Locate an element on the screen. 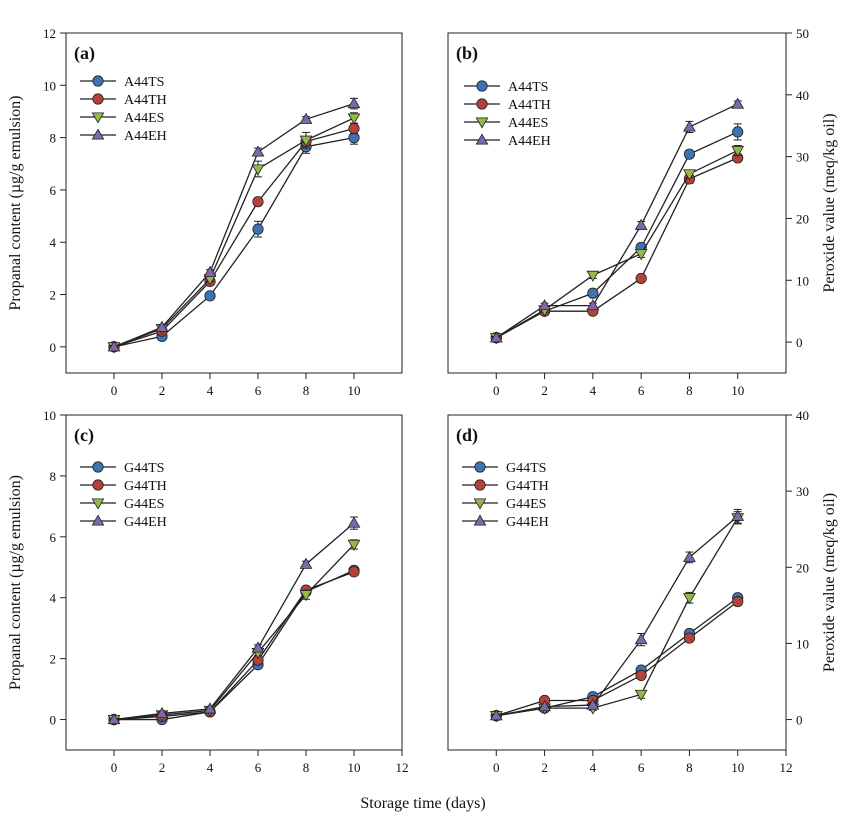 The image size is (850, 820). x-tick-label: 0 is located at coordinates (496, 767).